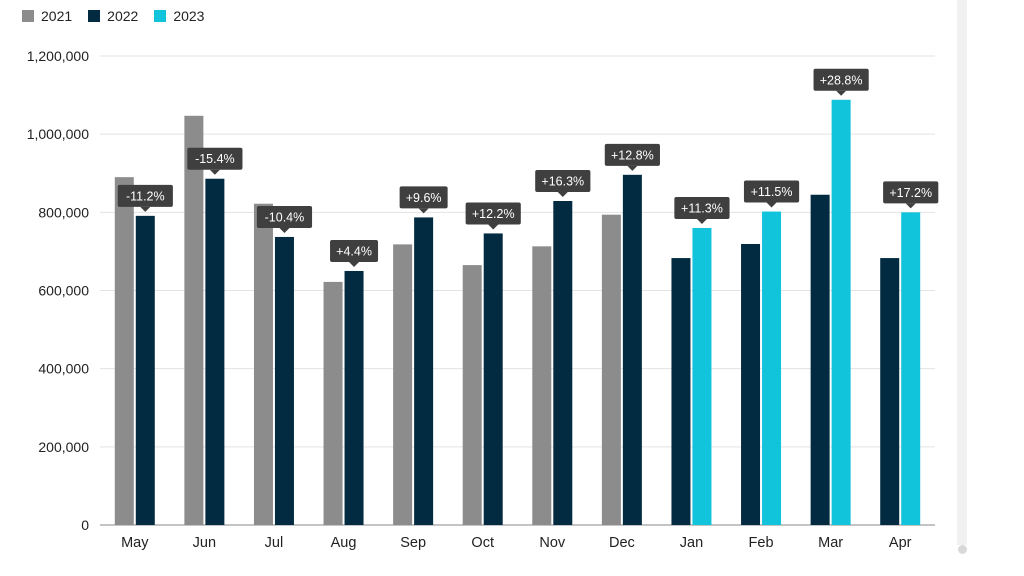 The image size is (1024, 576). I want to click on data-label: +12.2%, so click(493, 214).